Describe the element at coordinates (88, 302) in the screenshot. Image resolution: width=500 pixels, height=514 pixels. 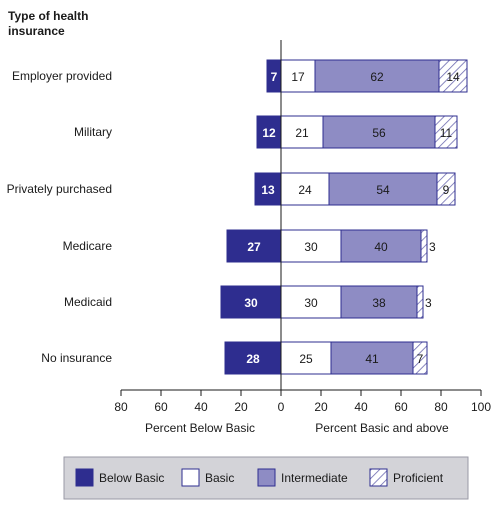
I see `category-label-medicaid: Medicaid` at that location.